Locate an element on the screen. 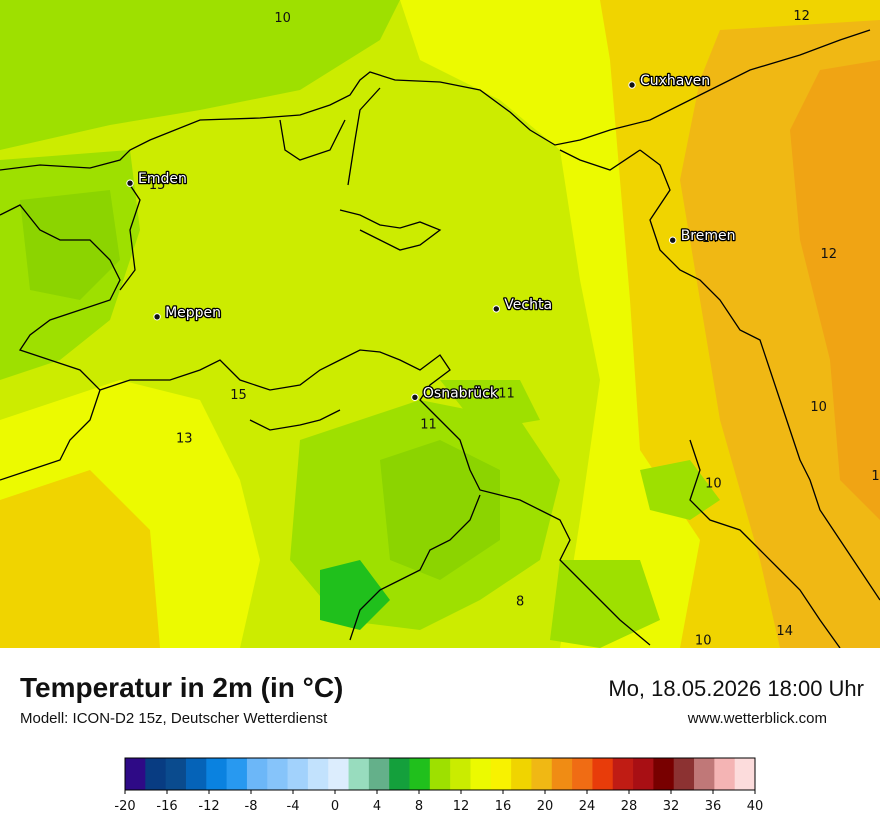  scale-tick-label: 0 is located at coordinates (335, 806).